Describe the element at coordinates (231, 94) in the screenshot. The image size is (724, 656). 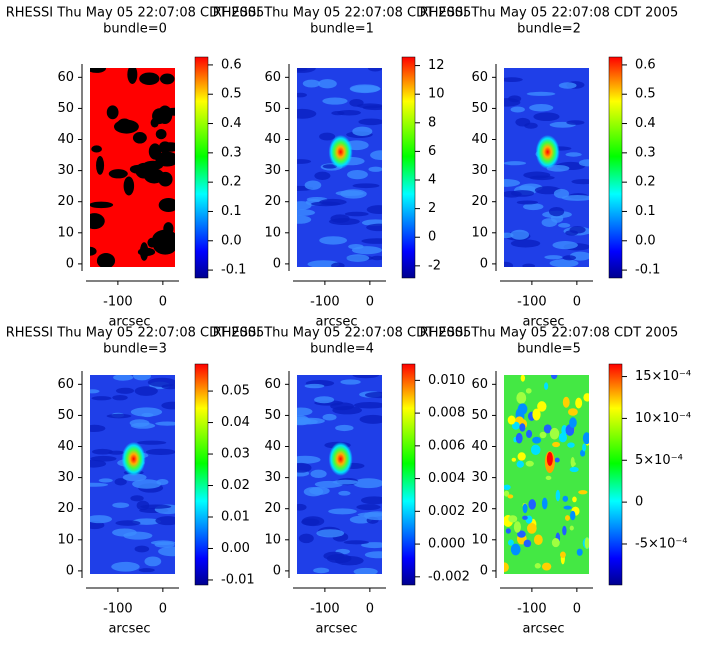
I see `colorbar-tick-label: 0.5` at that location.